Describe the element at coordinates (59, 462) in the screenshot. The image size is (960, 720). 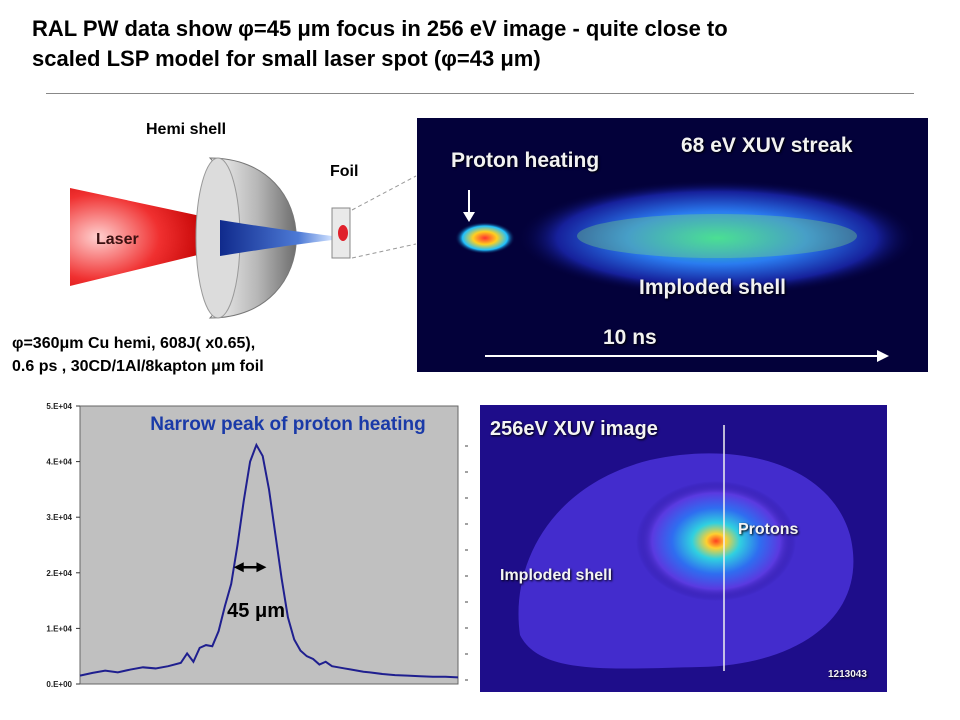
I see `y-tick-label: 4.E+04` at that location.